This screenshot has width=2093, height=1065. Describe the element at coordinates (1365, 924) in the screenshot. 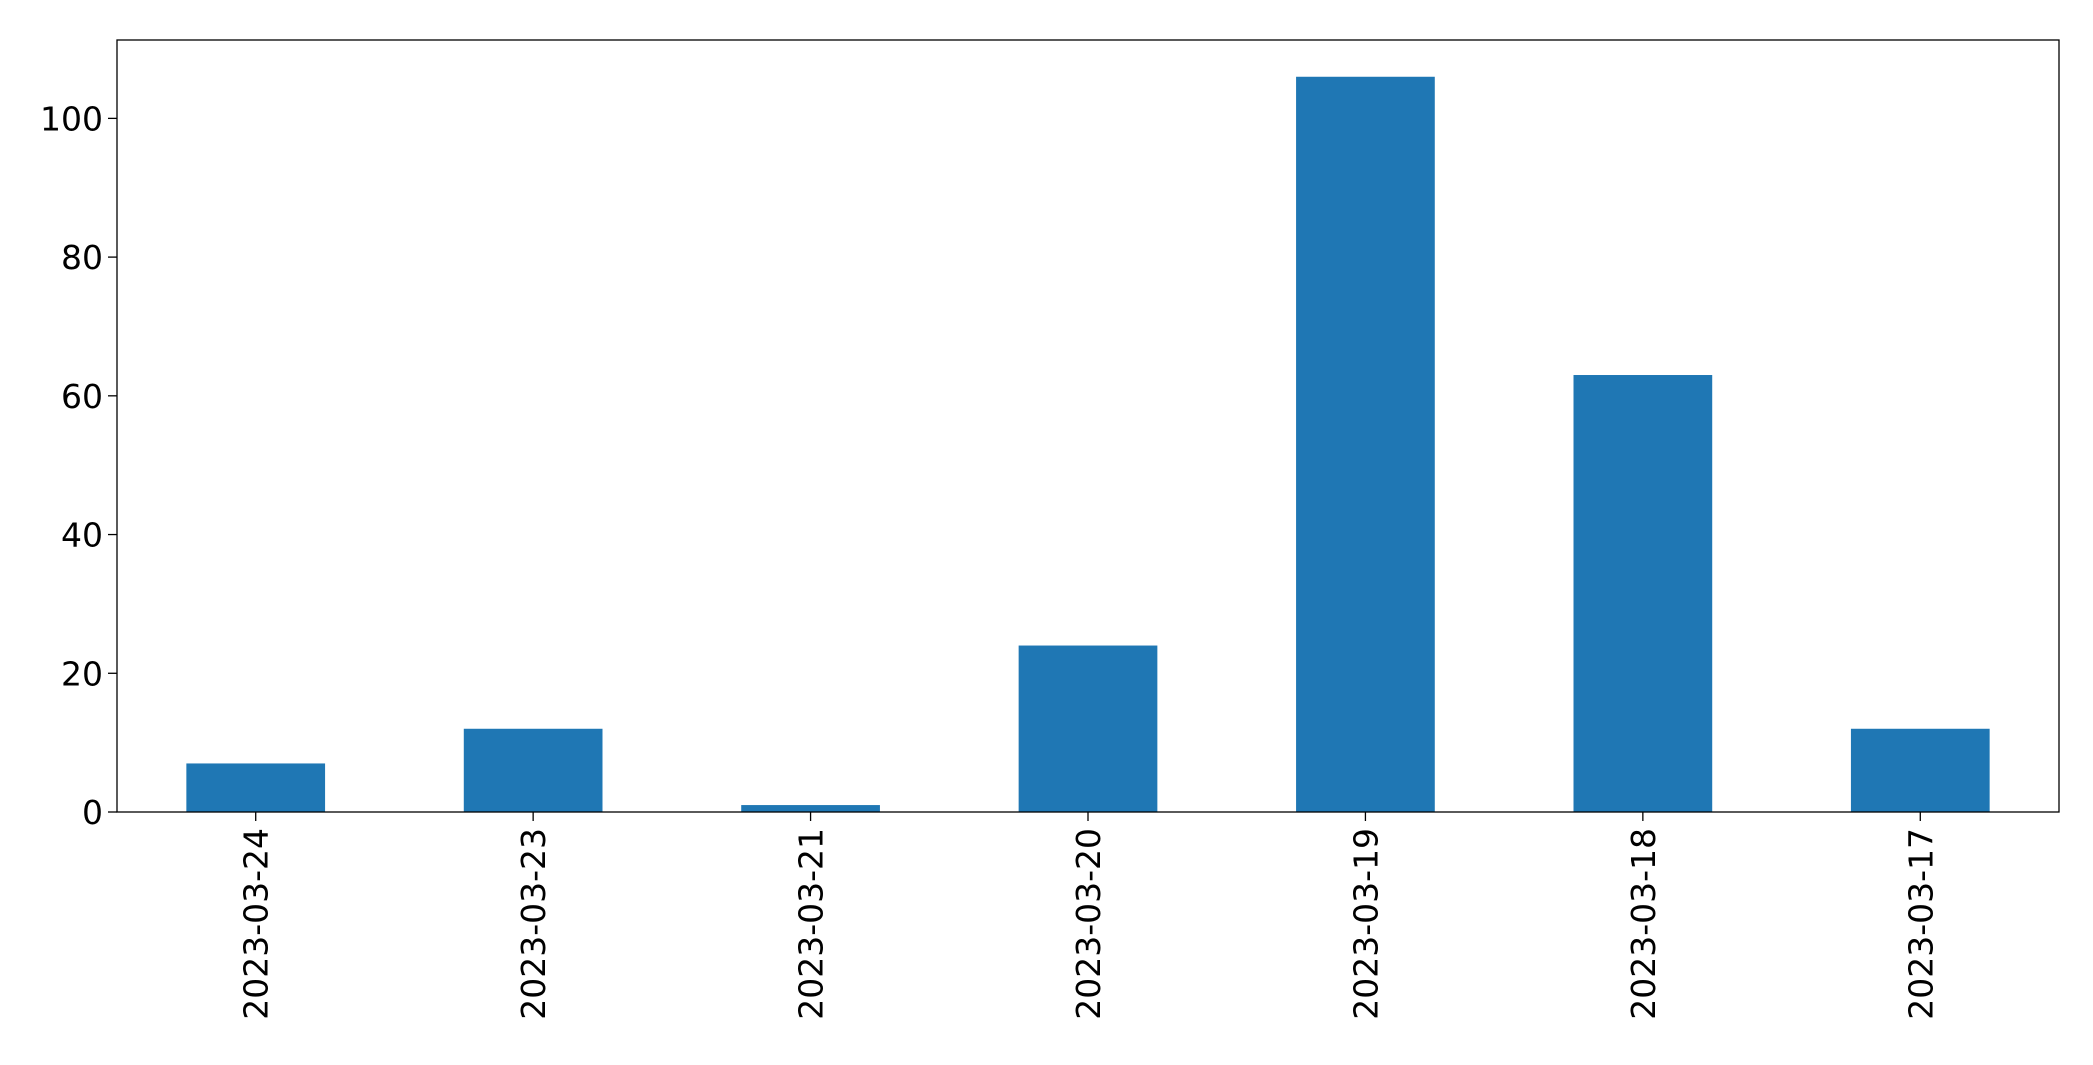

I see `x-tick-label: 2023-03-19` at that location.